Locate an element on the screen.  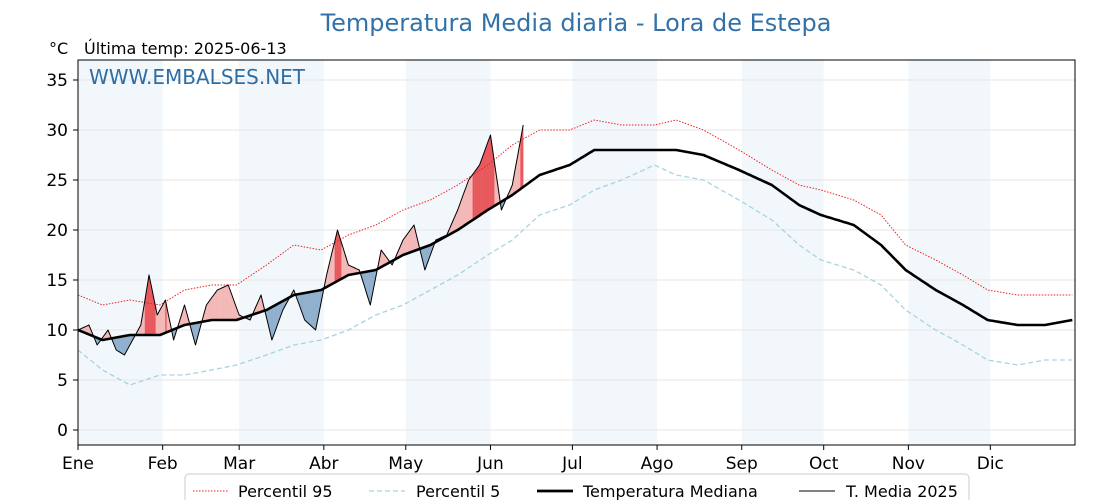
x-tick-label: Mar is located at coordinates (239, 464).